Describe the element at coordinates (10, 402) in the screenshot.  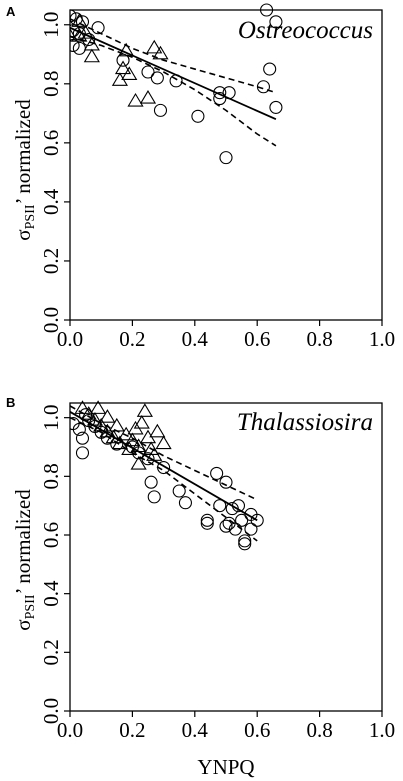
I see `panel-label: B` at that location.